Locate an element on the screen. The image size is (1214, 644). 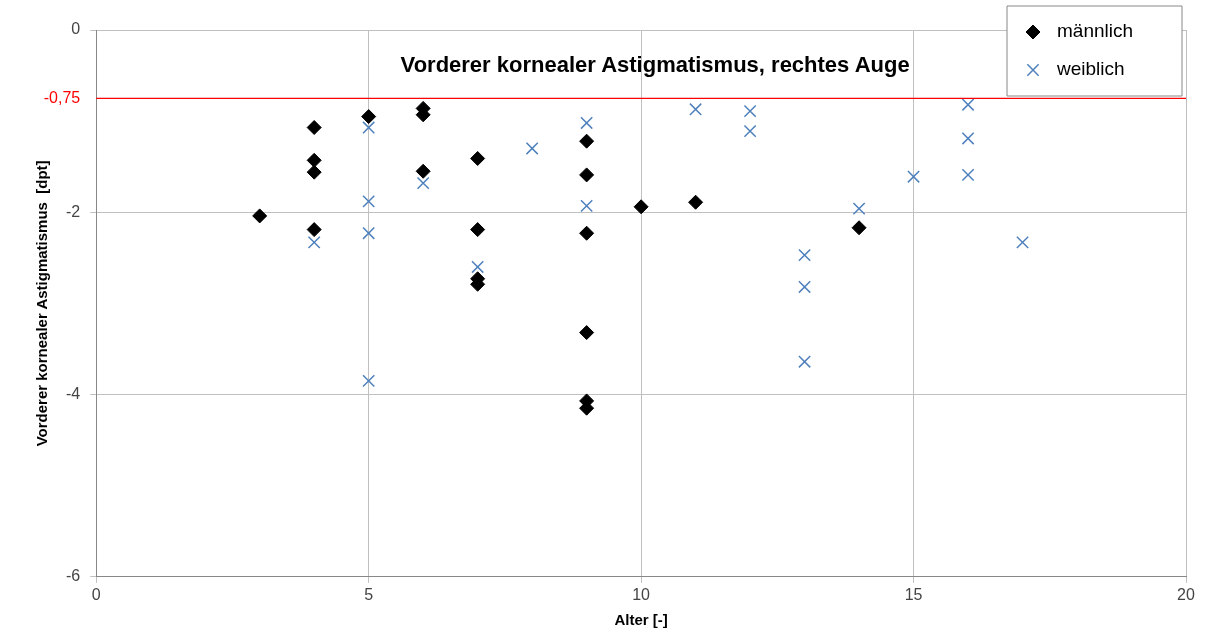
y-axis-title: Vorderer kornealer Astigmatismus [dpt] is located at coordinates (42, 303).